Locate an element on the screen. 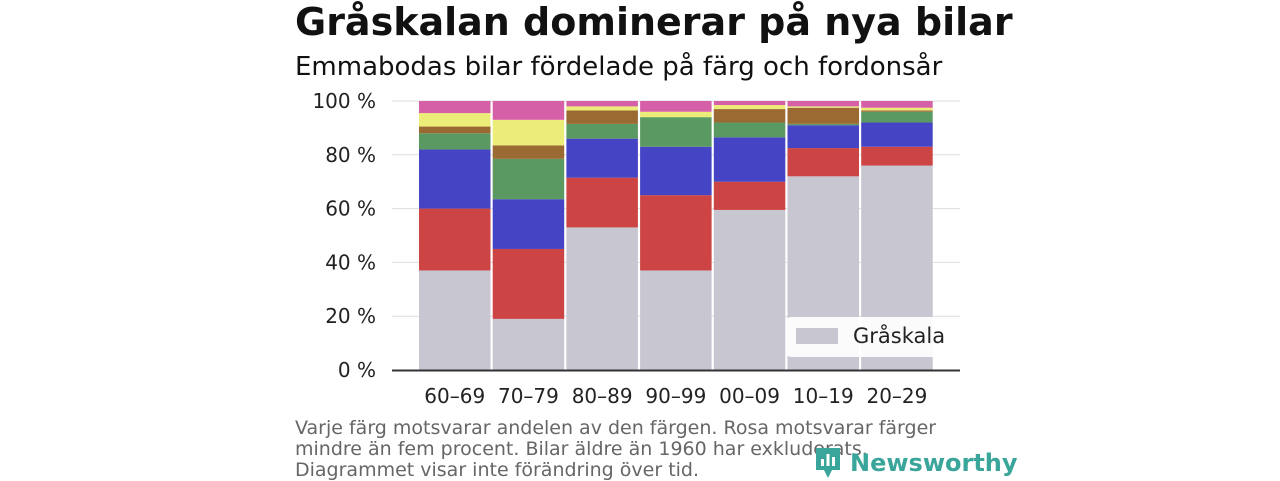  brand-logo: Newsworthy is located at coordinates (916, 463).